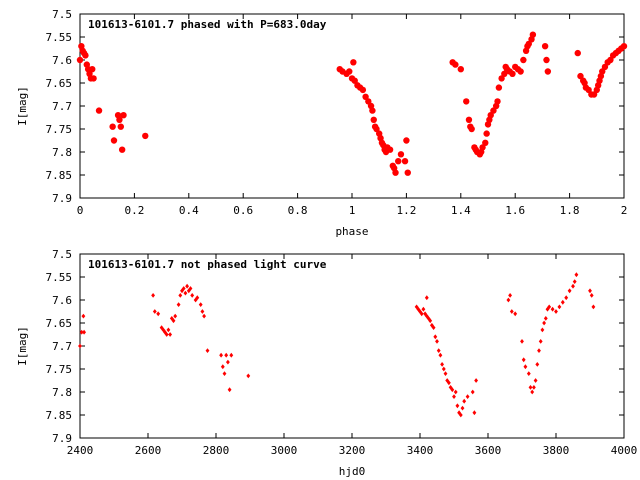 Image resolution: width=640 pixels, height=480 pixels. I want to click on unphased-y-tick-label: 7.9, so click(62, 438).